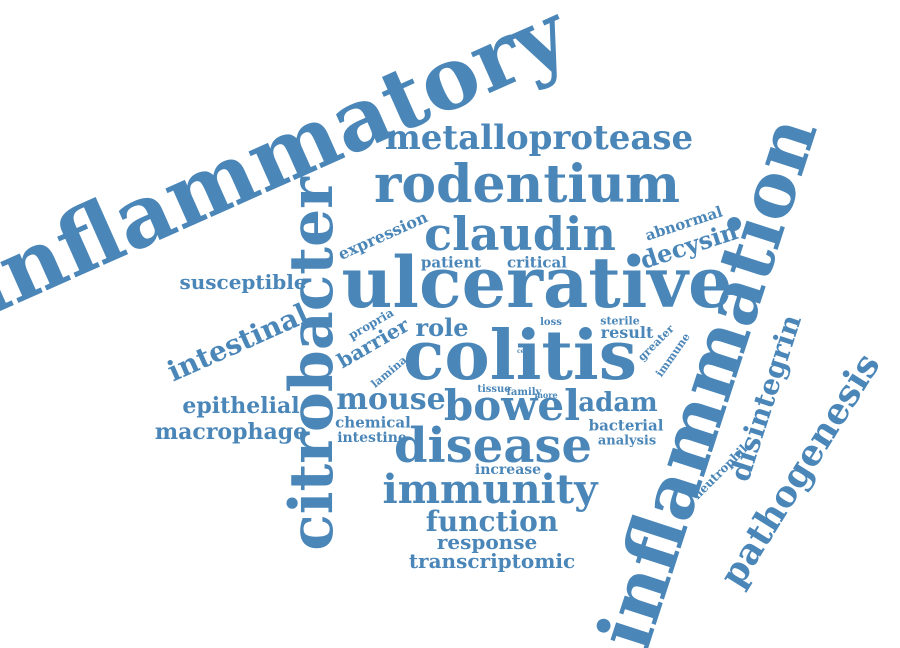 Image resolution: width=900 pixels, height=648 pixels. Describe the element at coordinates (551, 322) in the screenshot. I see `word-loss: loss` at that location.